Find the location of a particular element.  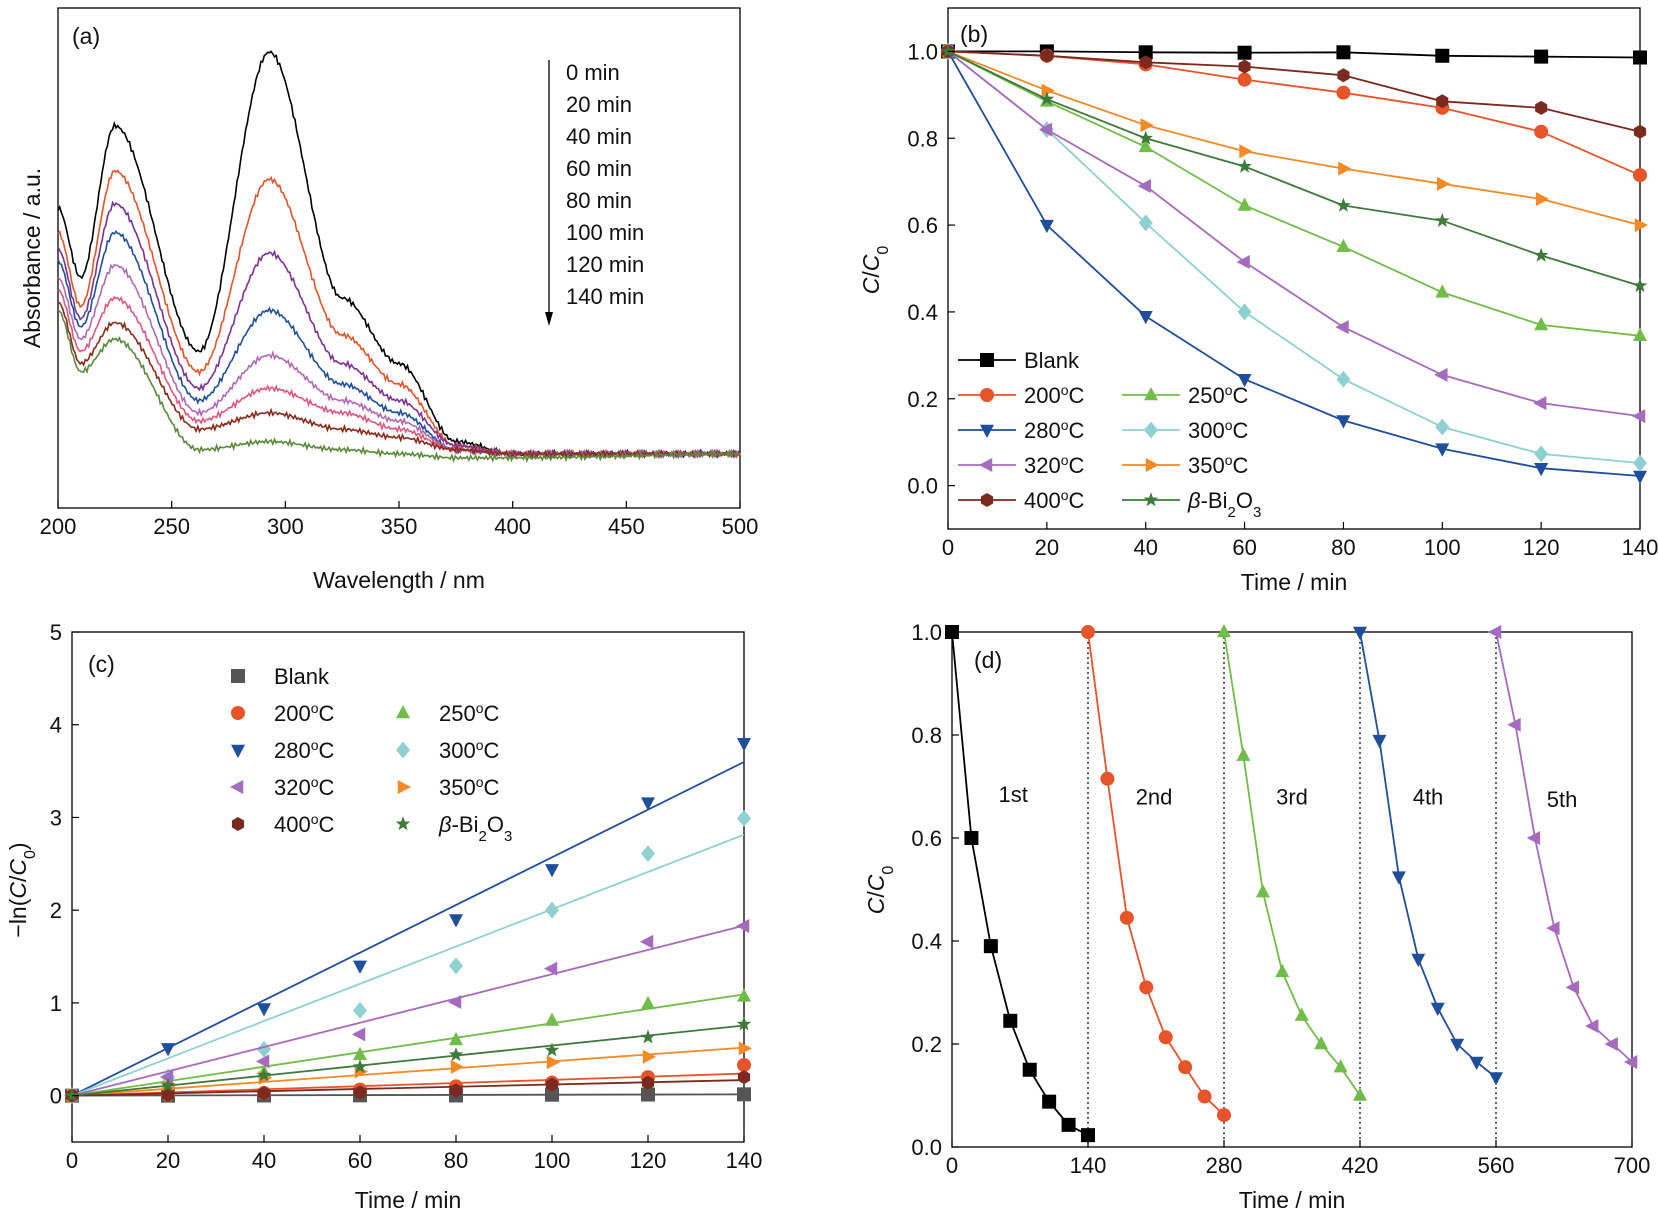

spectrum-curve is located at coordinates (399, 386).